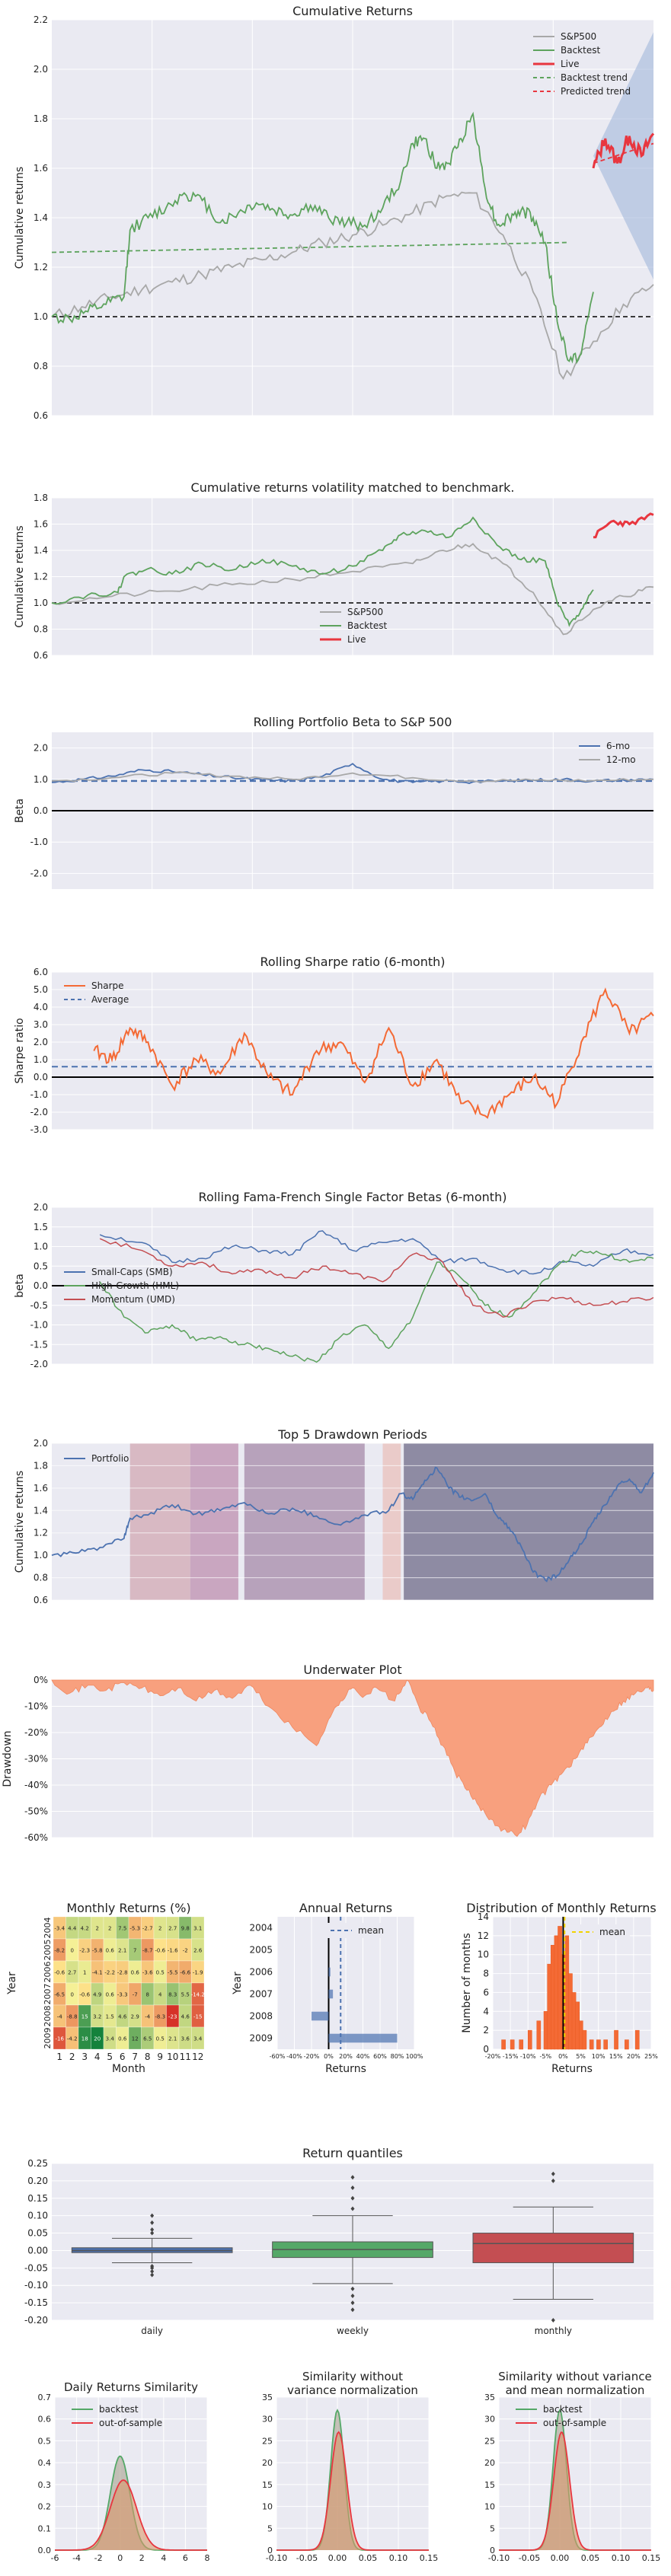 The image size is (671, 2576). I want to click on legend-label: Backtest trend, so click(594, 77).